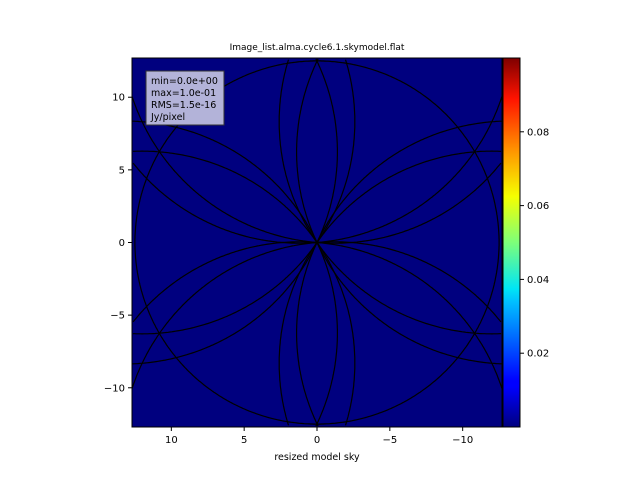 The height and width of the screenshot is (480, 640). I want to click on colorbar-tick-label: 0.04, so click(538, 280).